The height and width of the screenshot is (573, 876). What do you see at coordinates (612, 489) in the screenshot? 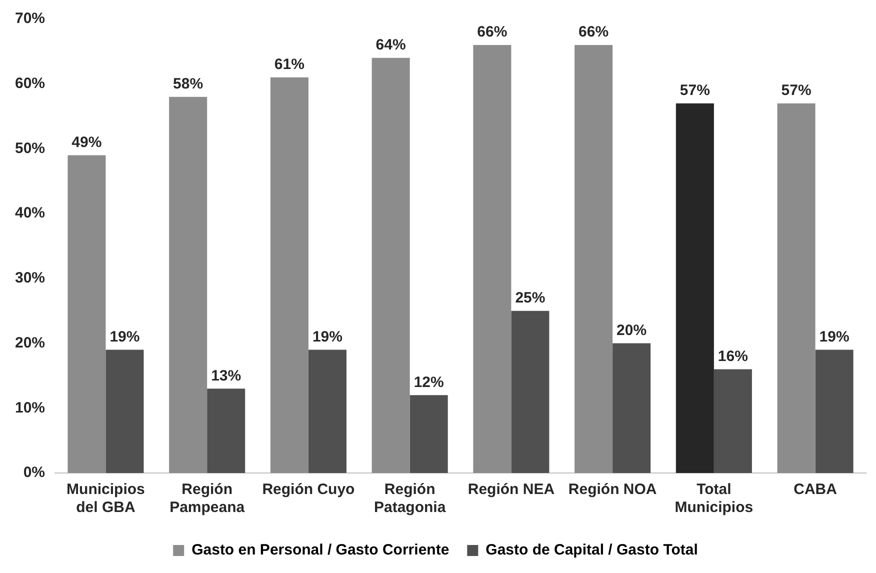
I see `x-tick-label: Región NOA` at bounding box center [612, 489].